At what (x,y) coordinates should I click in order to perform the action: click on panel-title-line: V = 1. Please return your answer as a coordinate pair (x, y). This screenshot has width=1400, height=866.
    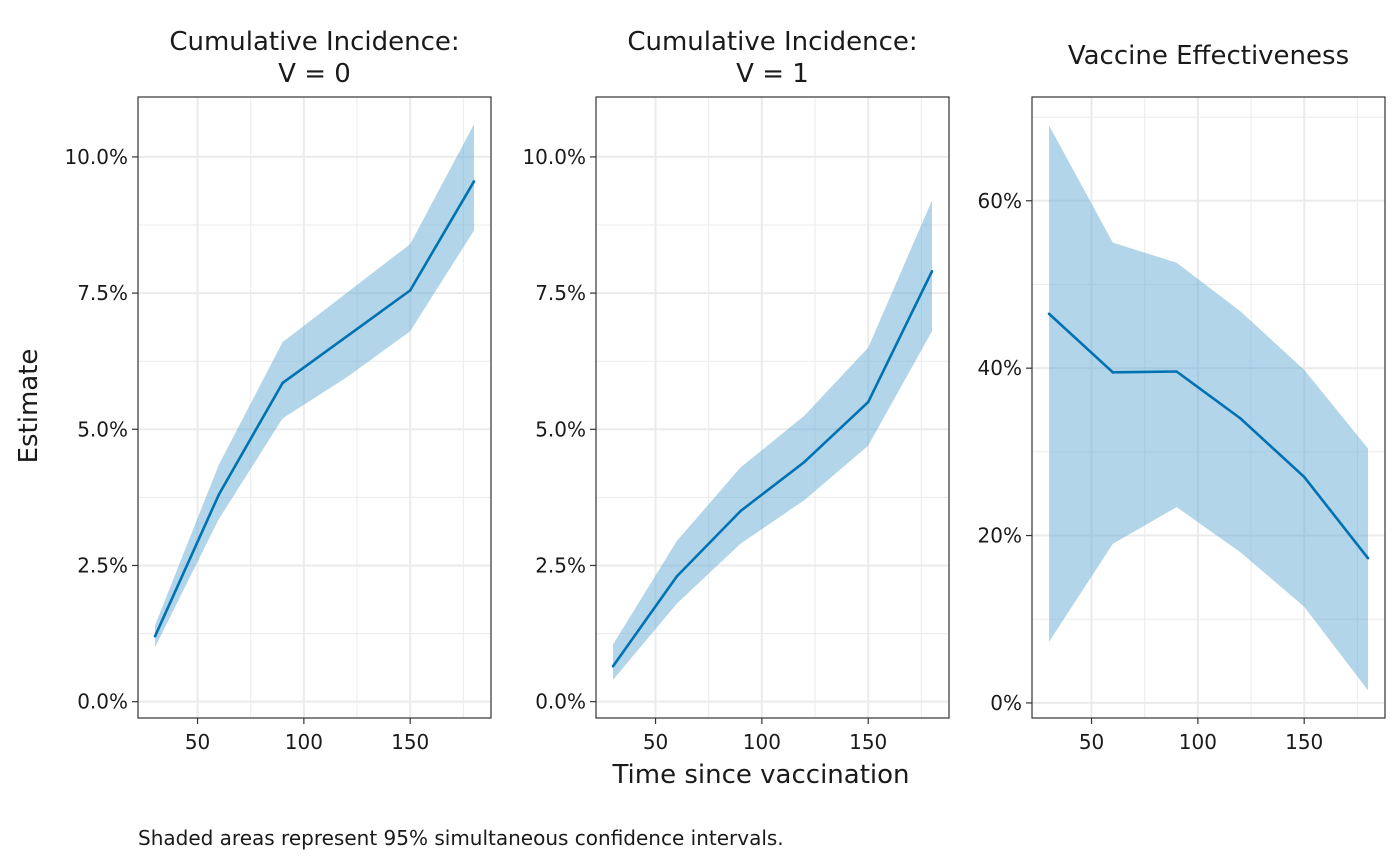
    Looking at the image, I should click on (772, 74).